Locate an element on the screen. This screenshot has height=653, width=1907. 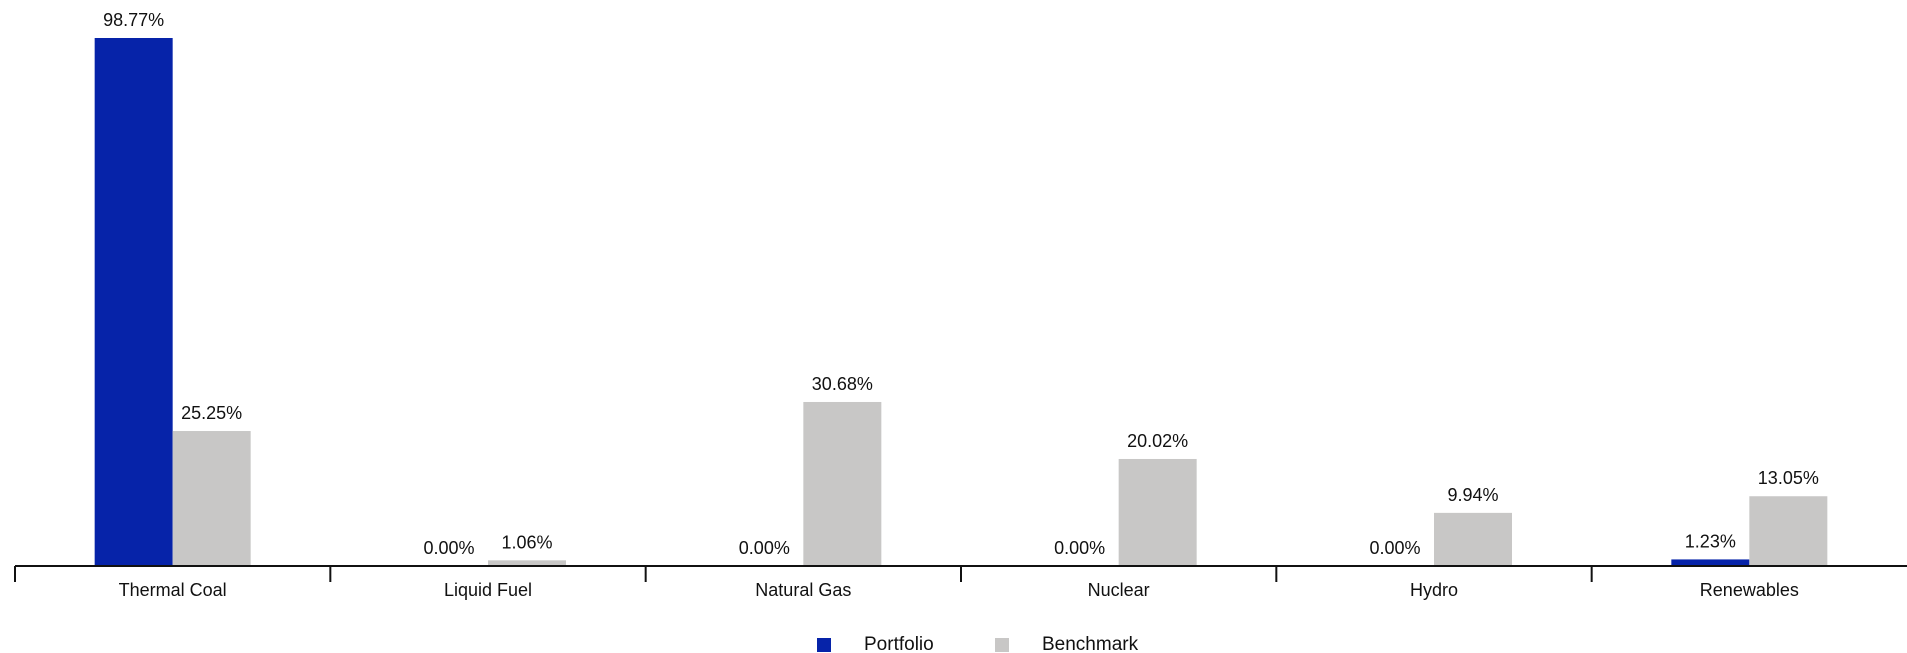
data-label-portfolio-nuclear: 0.00% is located at coordinates (1079, 548).